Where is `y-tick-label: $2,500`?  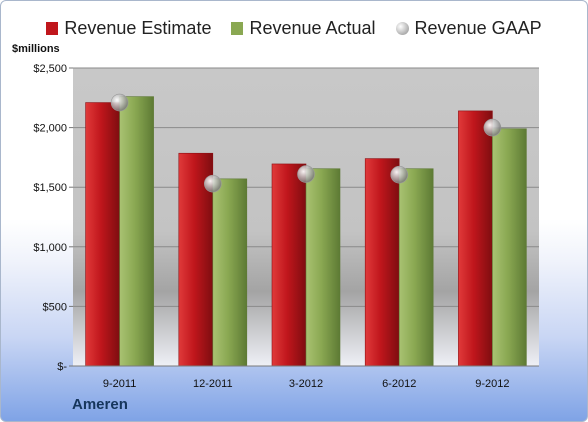 y-tick-label: $2,500 is located at coordinates (50, 69).